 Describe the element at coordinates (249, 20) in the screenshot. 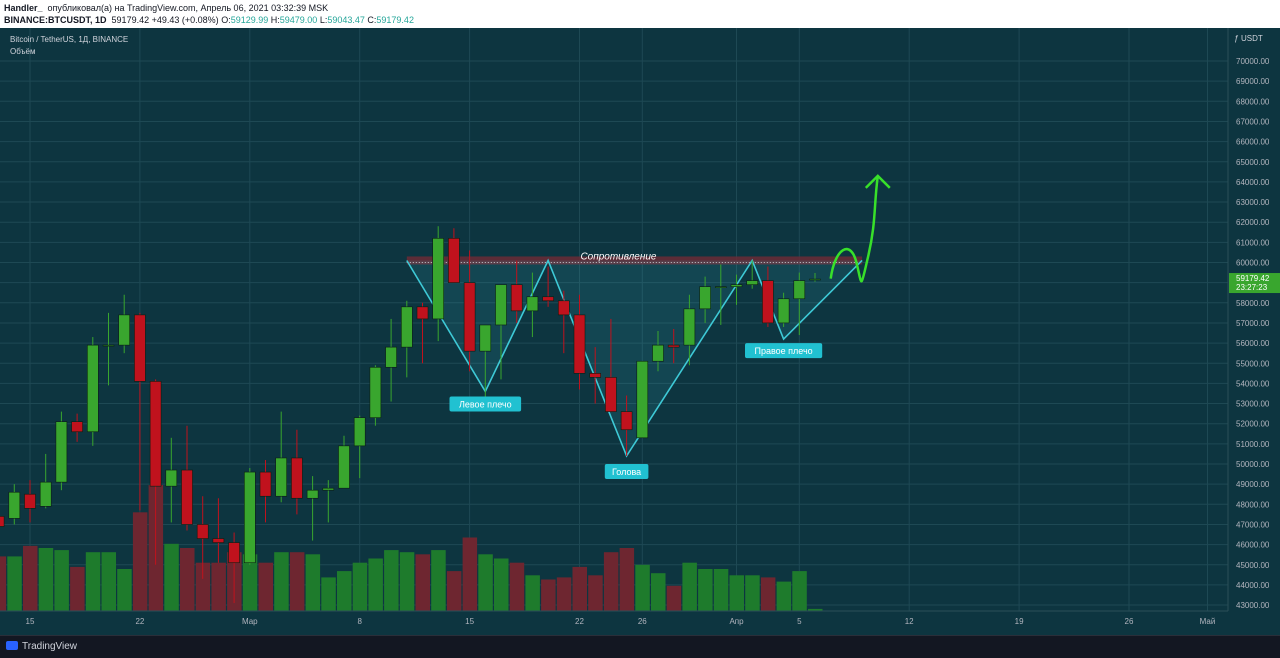

I see `open-value: 59129.99` at that location.